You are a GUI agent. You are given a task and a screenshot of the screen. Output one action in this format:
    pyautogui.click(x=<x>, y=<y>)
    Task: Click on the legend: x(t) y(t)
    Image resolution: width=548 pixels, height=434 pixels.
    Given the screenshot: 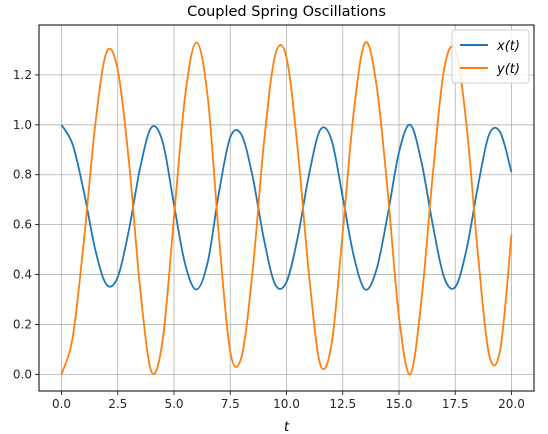 What is the action you would take?
    pyautogui.click(x=490, y=56)
    